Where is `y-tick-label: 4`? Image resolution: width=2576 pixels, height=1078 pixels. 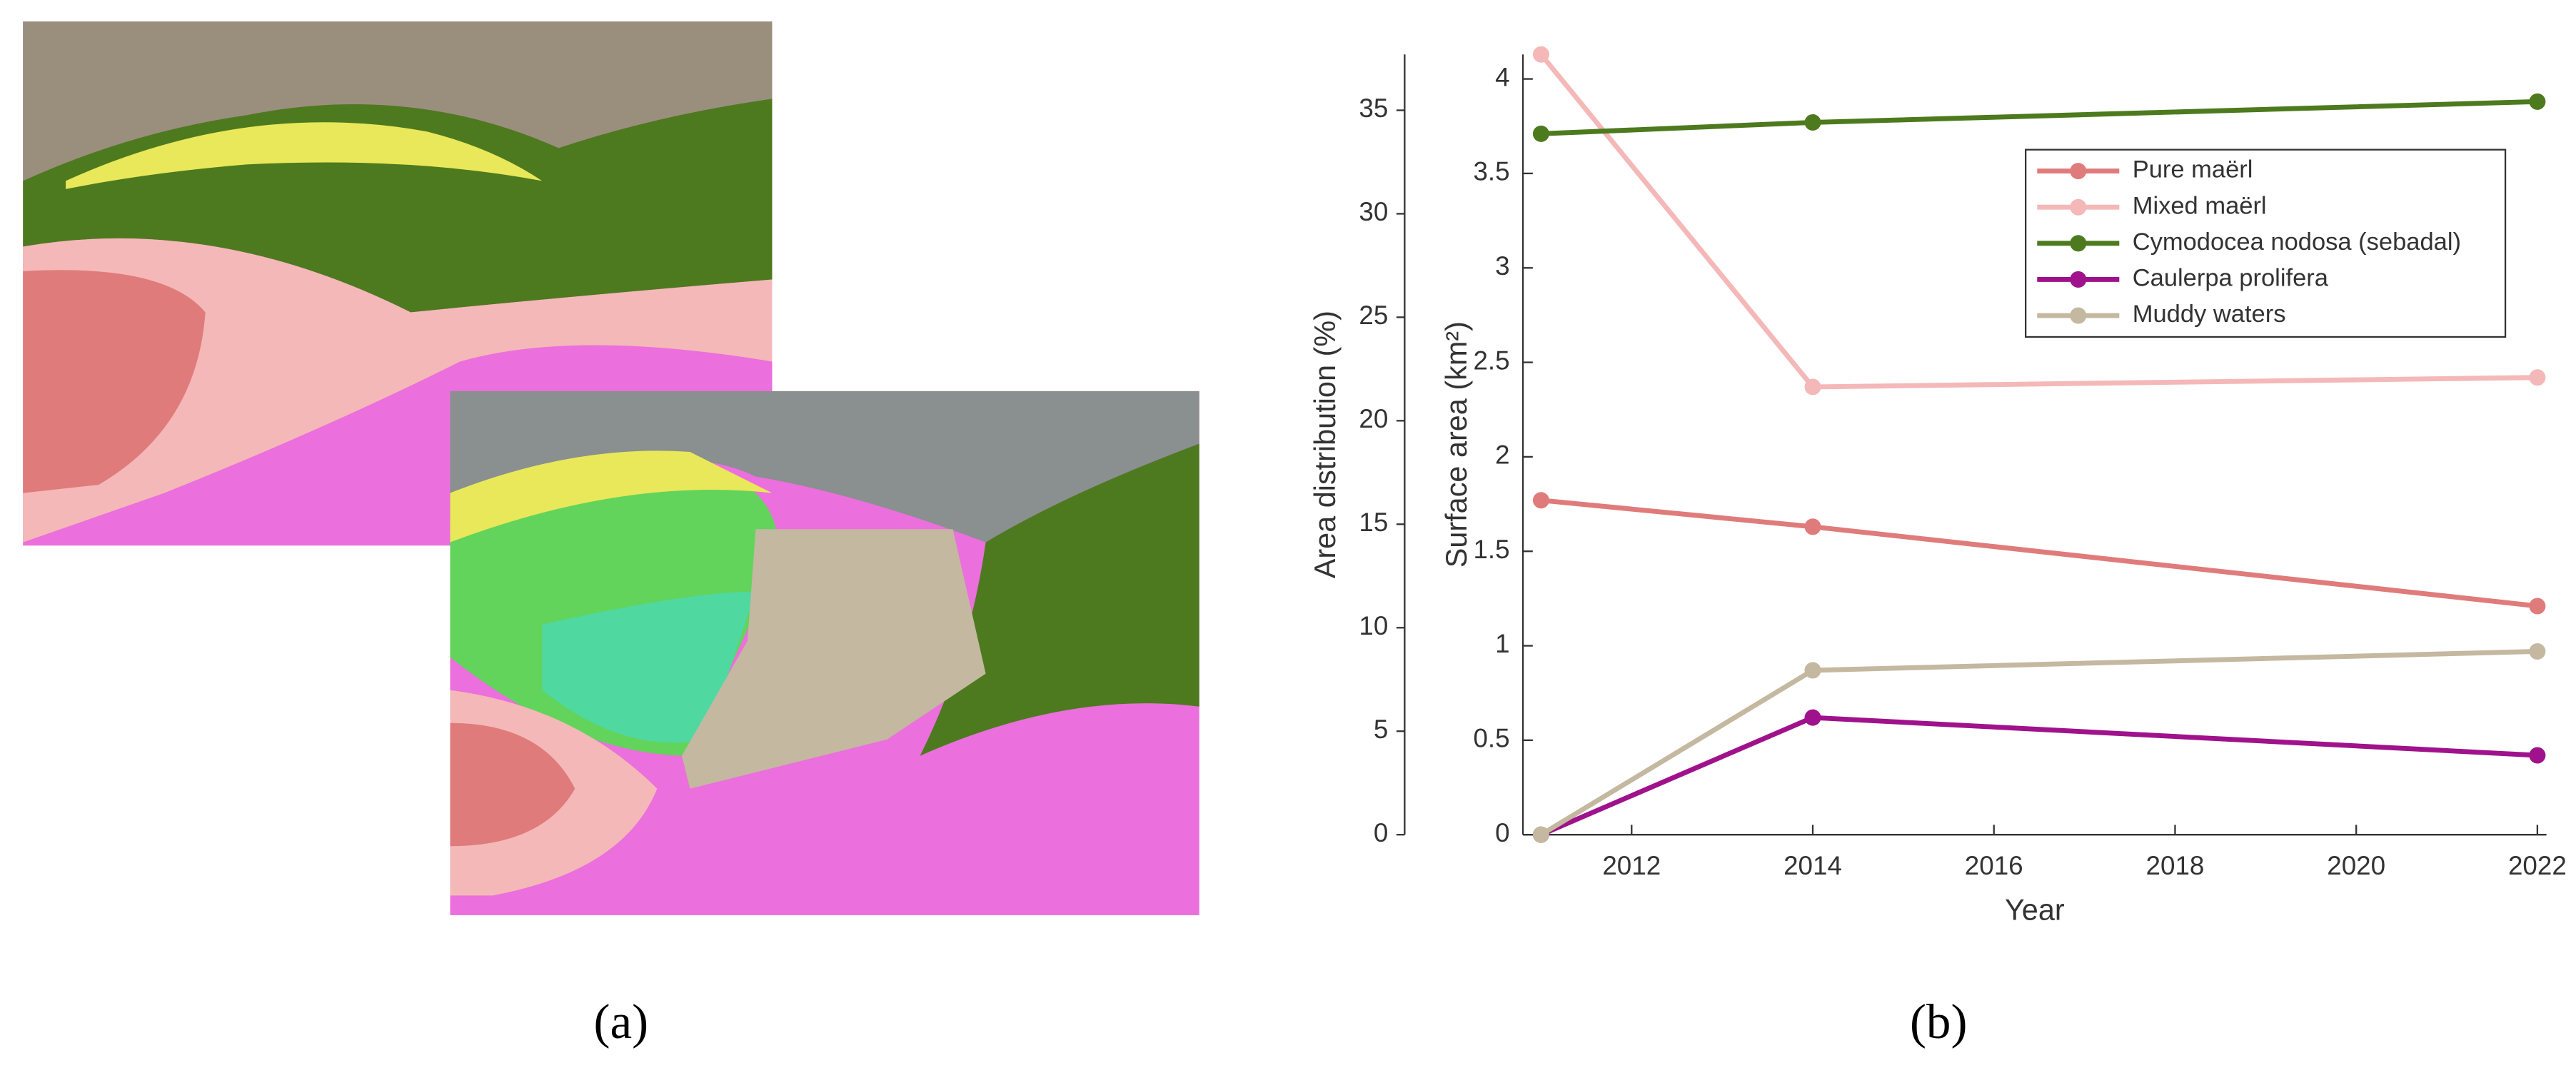
y-tick-label: 4 is located at coordinates (1502, 77).